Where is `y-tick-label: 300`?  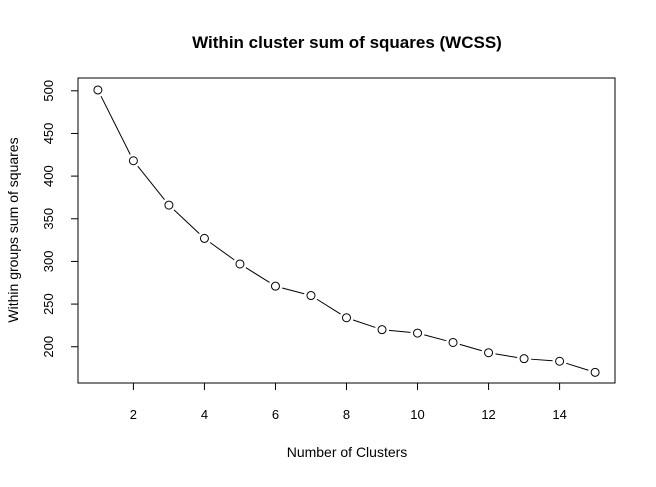 y-tick-label: 300 is located at coordinates (48, 262).